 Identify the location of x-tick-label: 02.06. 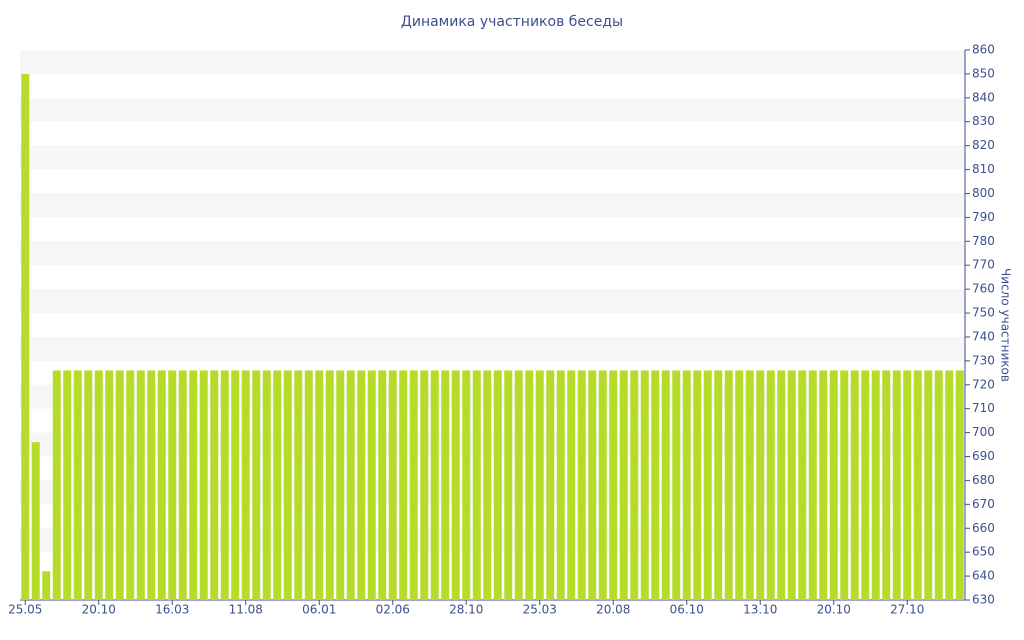
(393, 610).